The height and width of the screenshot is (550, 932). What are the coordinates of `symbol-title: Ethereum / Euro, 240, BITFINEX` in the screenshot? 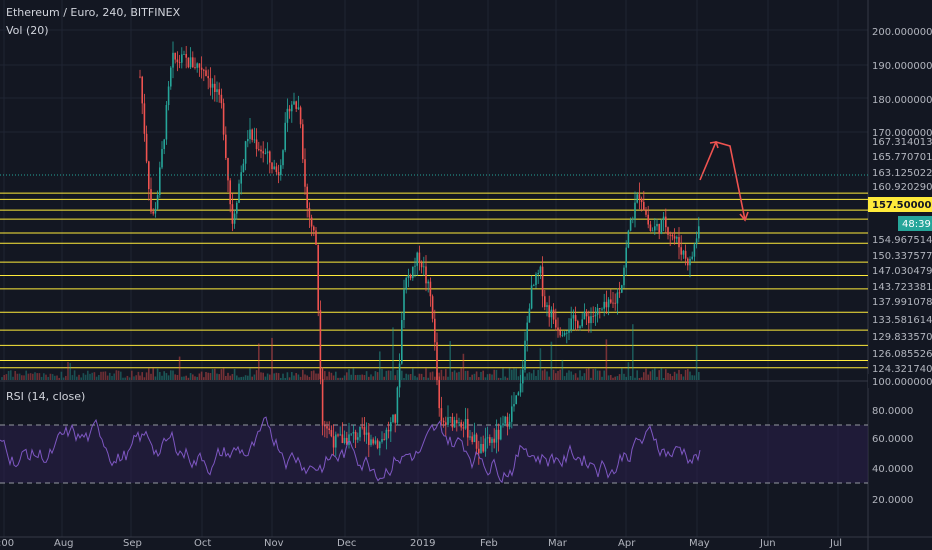 It's located at (93, 12).